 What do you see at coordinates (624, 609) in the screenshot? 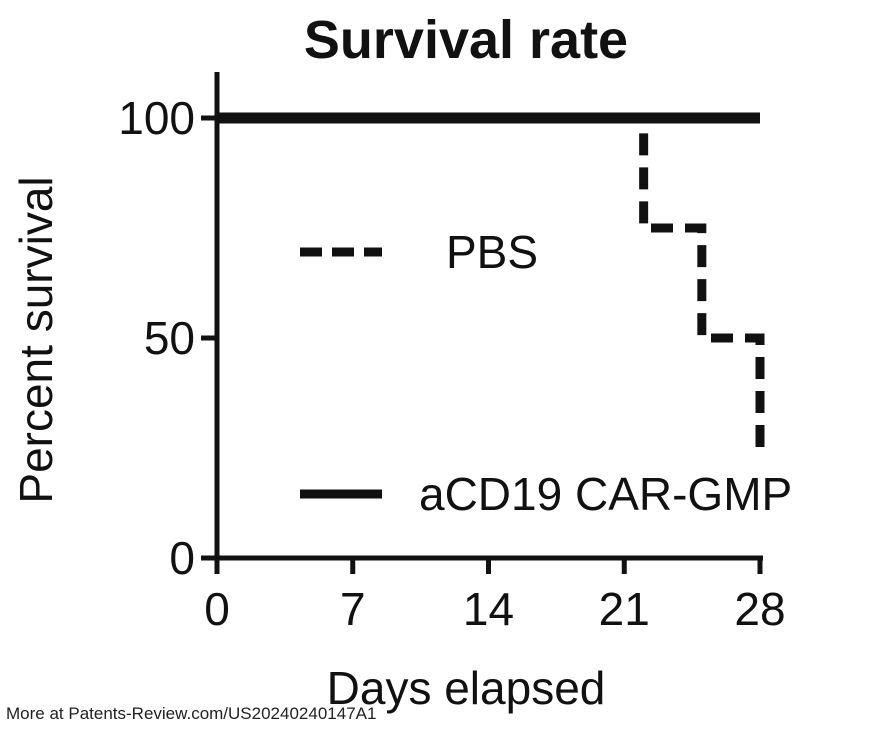
I see `x-tick-label: 21` at bounding box center [624, 609].